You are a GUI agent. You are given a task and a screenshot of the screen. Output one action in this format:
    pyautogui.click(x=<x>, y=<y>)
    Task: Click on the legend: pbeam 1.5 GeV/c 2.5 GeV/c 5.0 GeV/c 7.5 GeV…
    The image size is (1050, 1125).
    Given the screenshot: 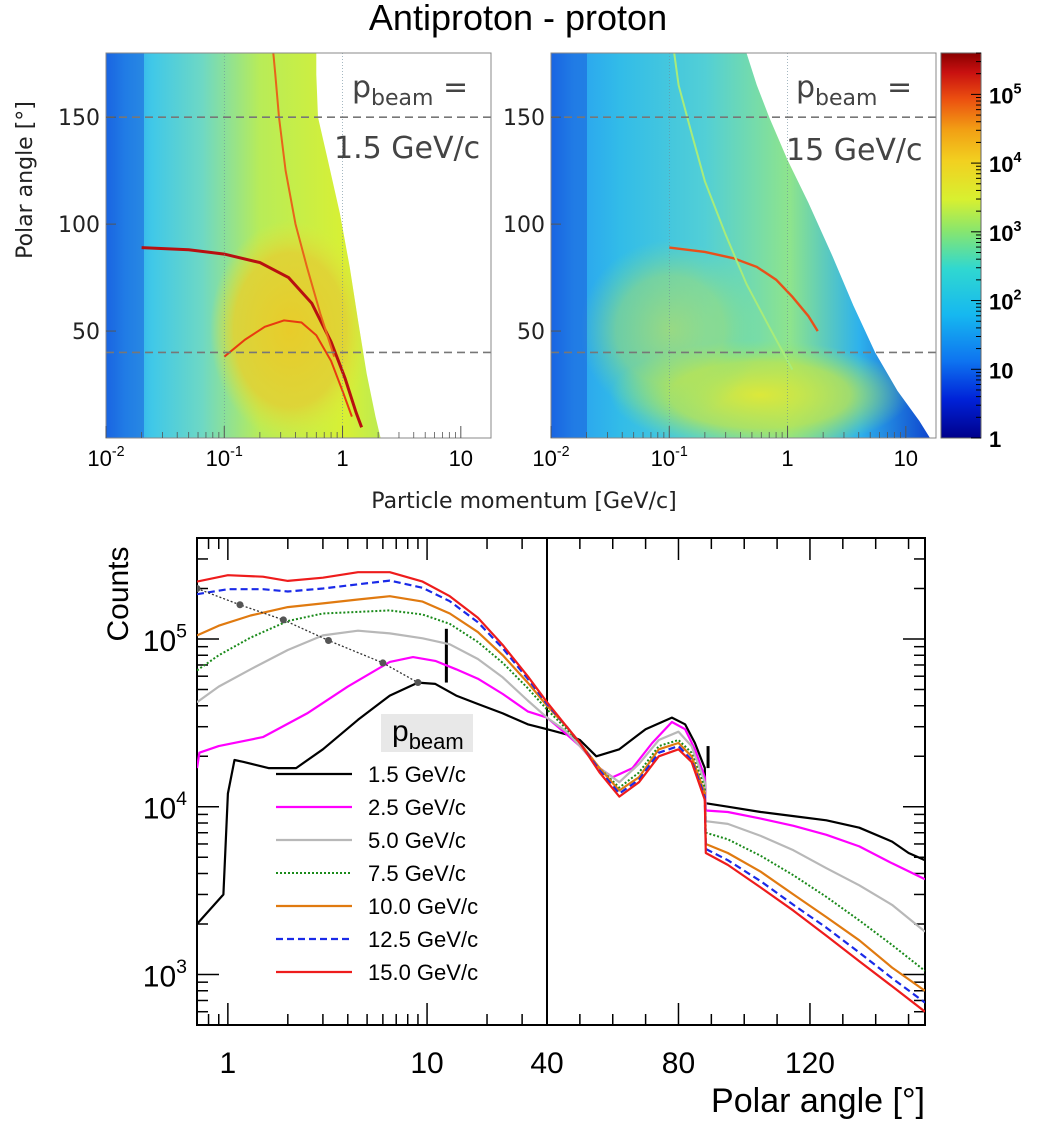 What is the action you would take?
    pyautogui.click(x=377, y=849)
    